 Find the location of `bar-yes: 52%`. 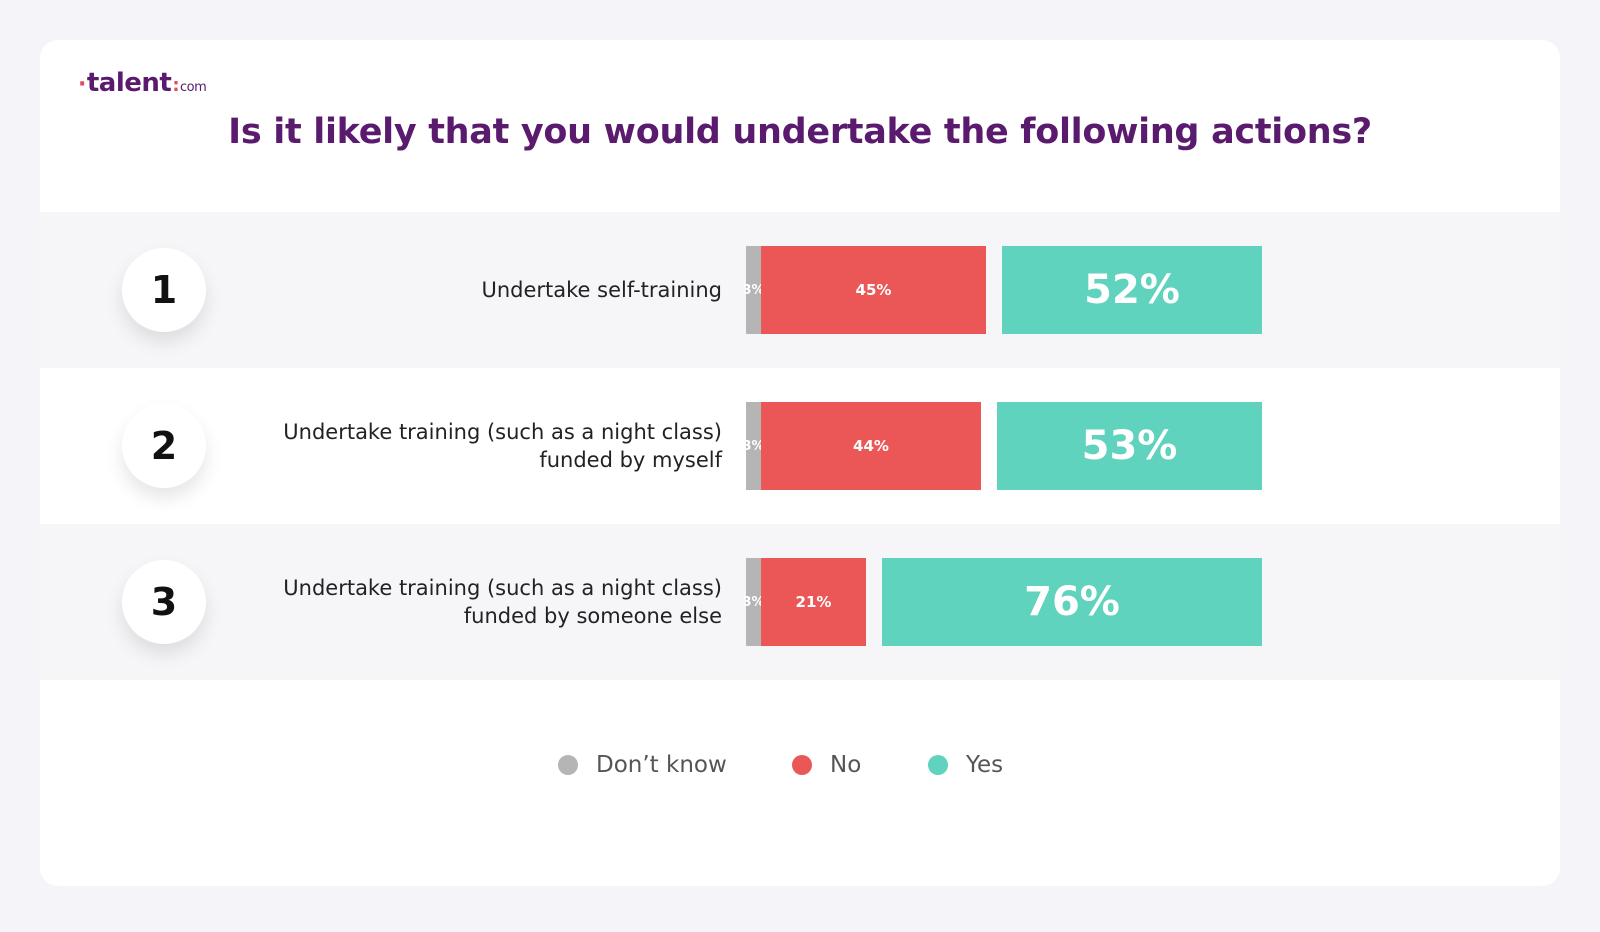

bar-yes: 52% is located at coordinates (1132, 290).